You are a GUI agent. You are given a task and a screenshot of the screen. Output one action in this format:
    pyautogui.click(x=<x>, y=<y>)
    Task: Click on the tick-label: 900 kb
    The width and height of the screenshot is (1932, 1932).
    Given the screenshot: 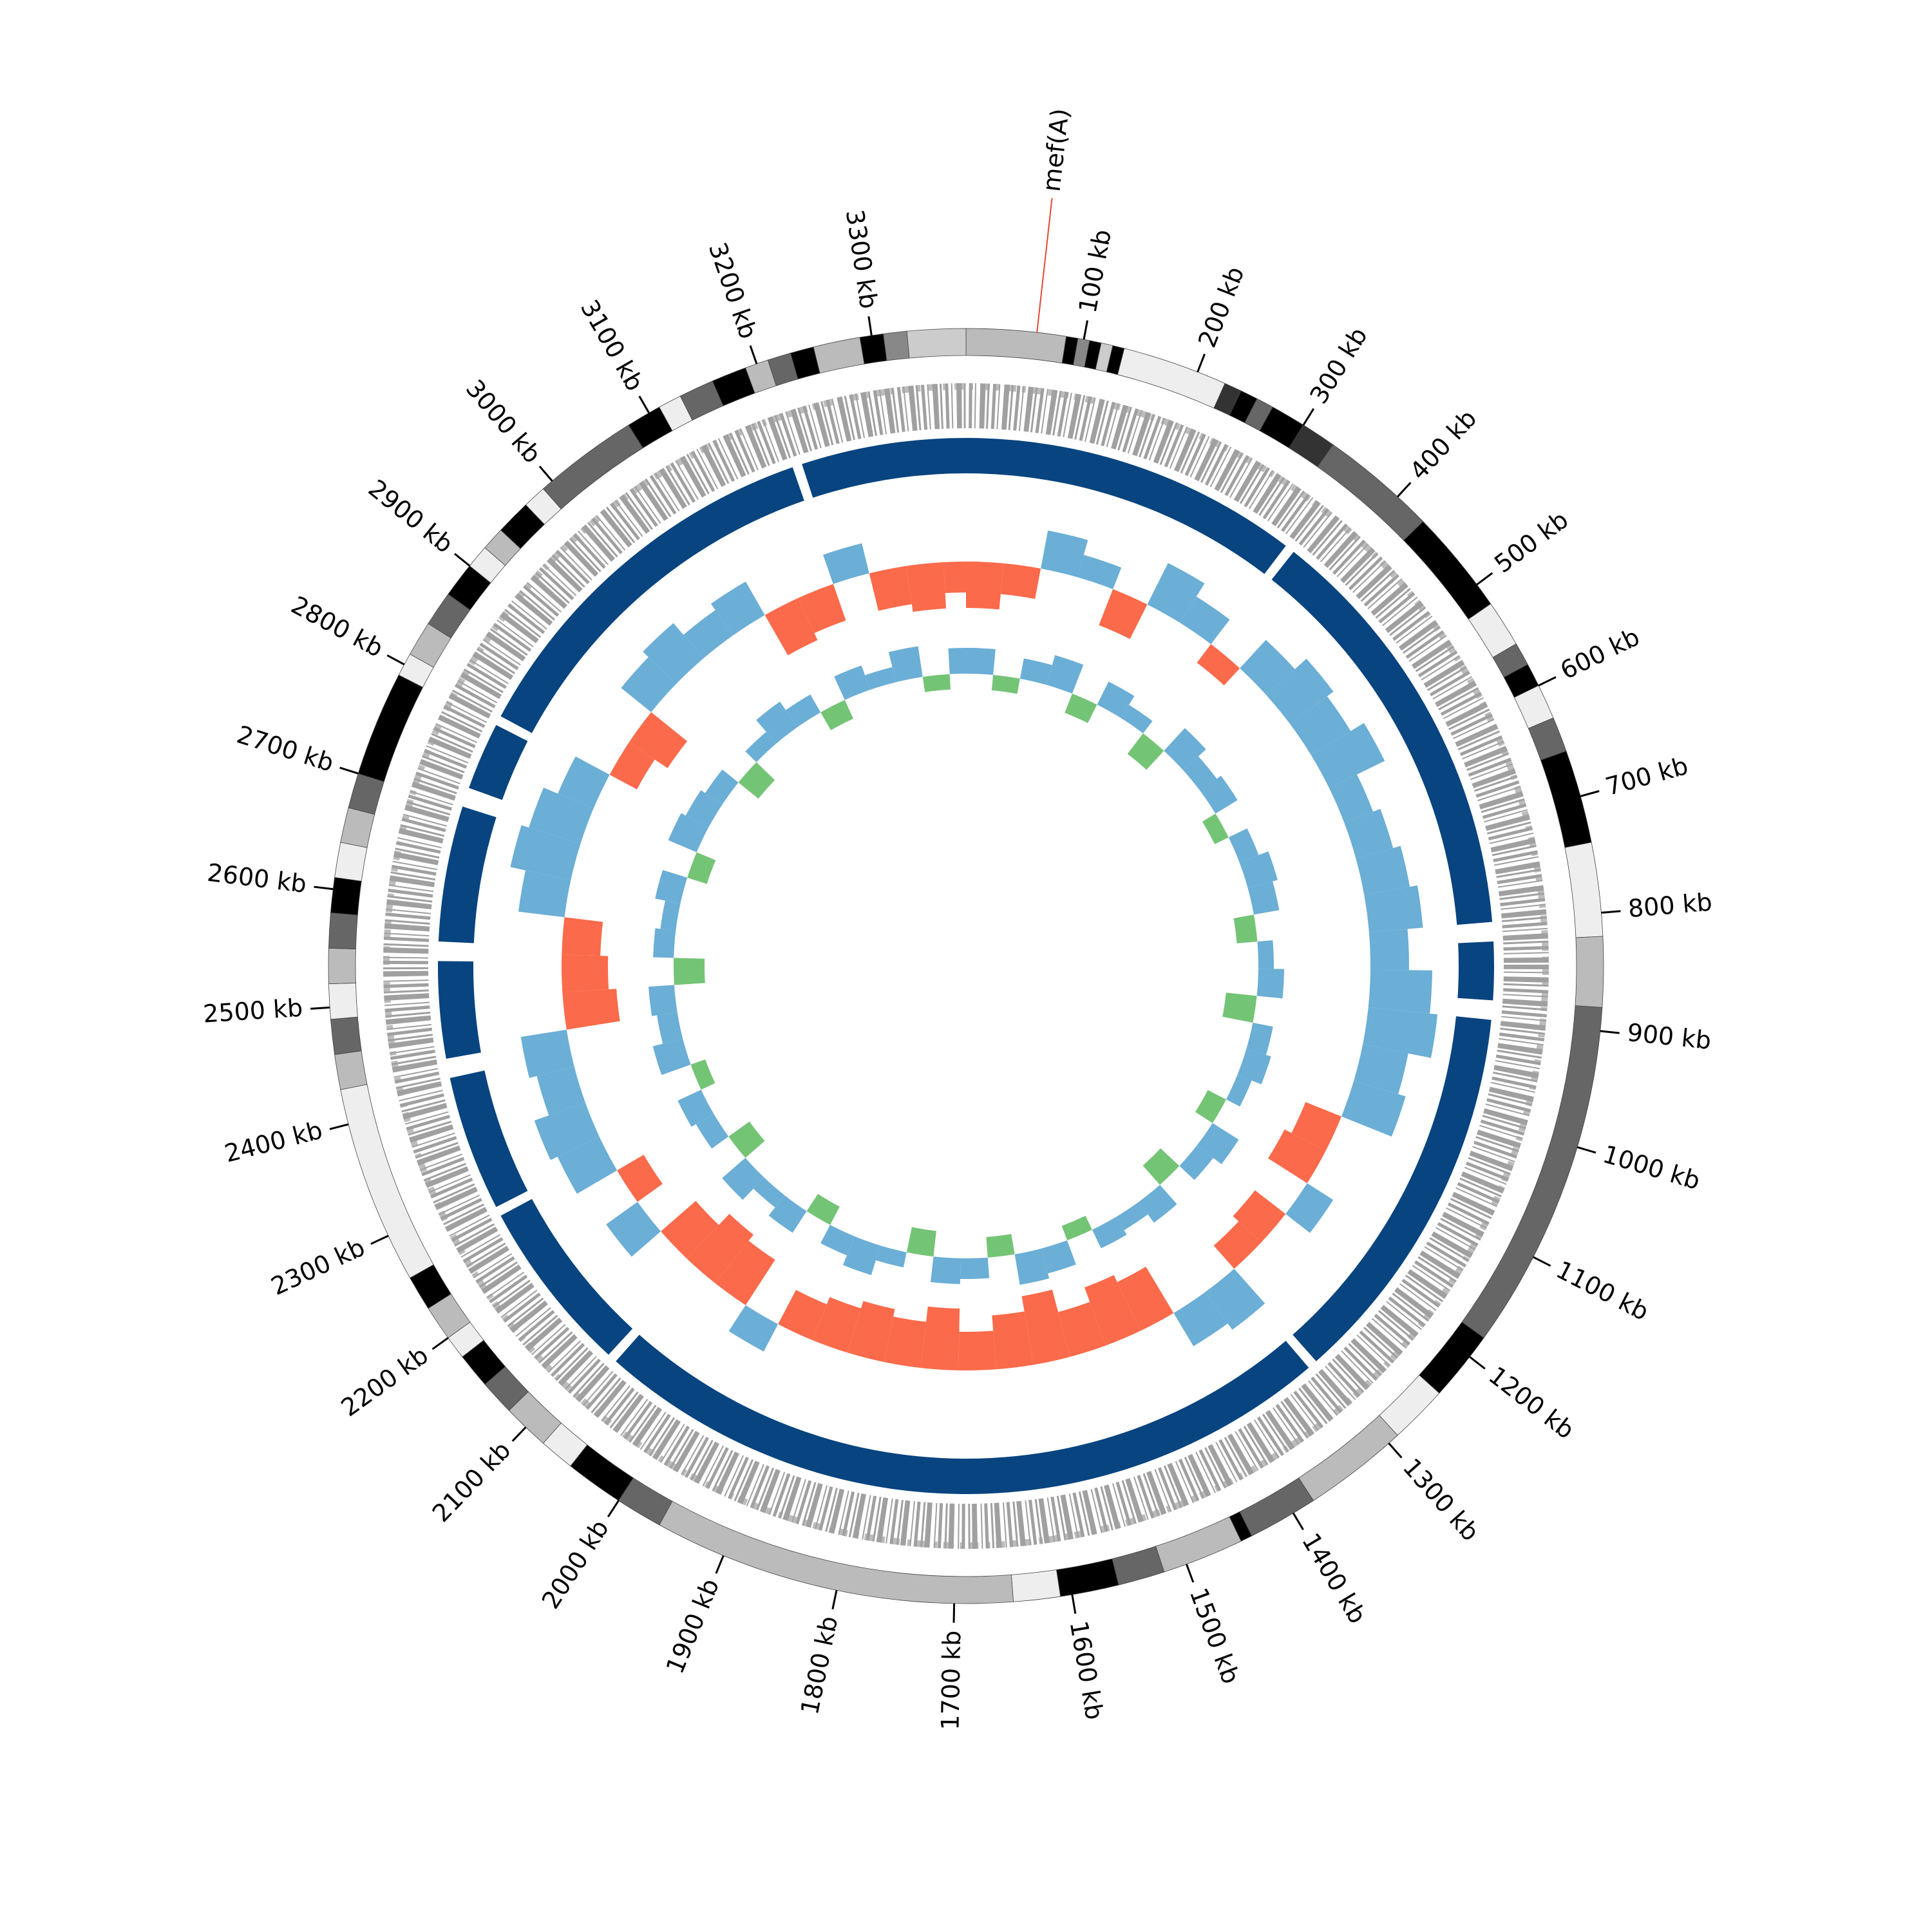 What is the action you would take?
    pyautogui.click(x=1669, y=1036)
    